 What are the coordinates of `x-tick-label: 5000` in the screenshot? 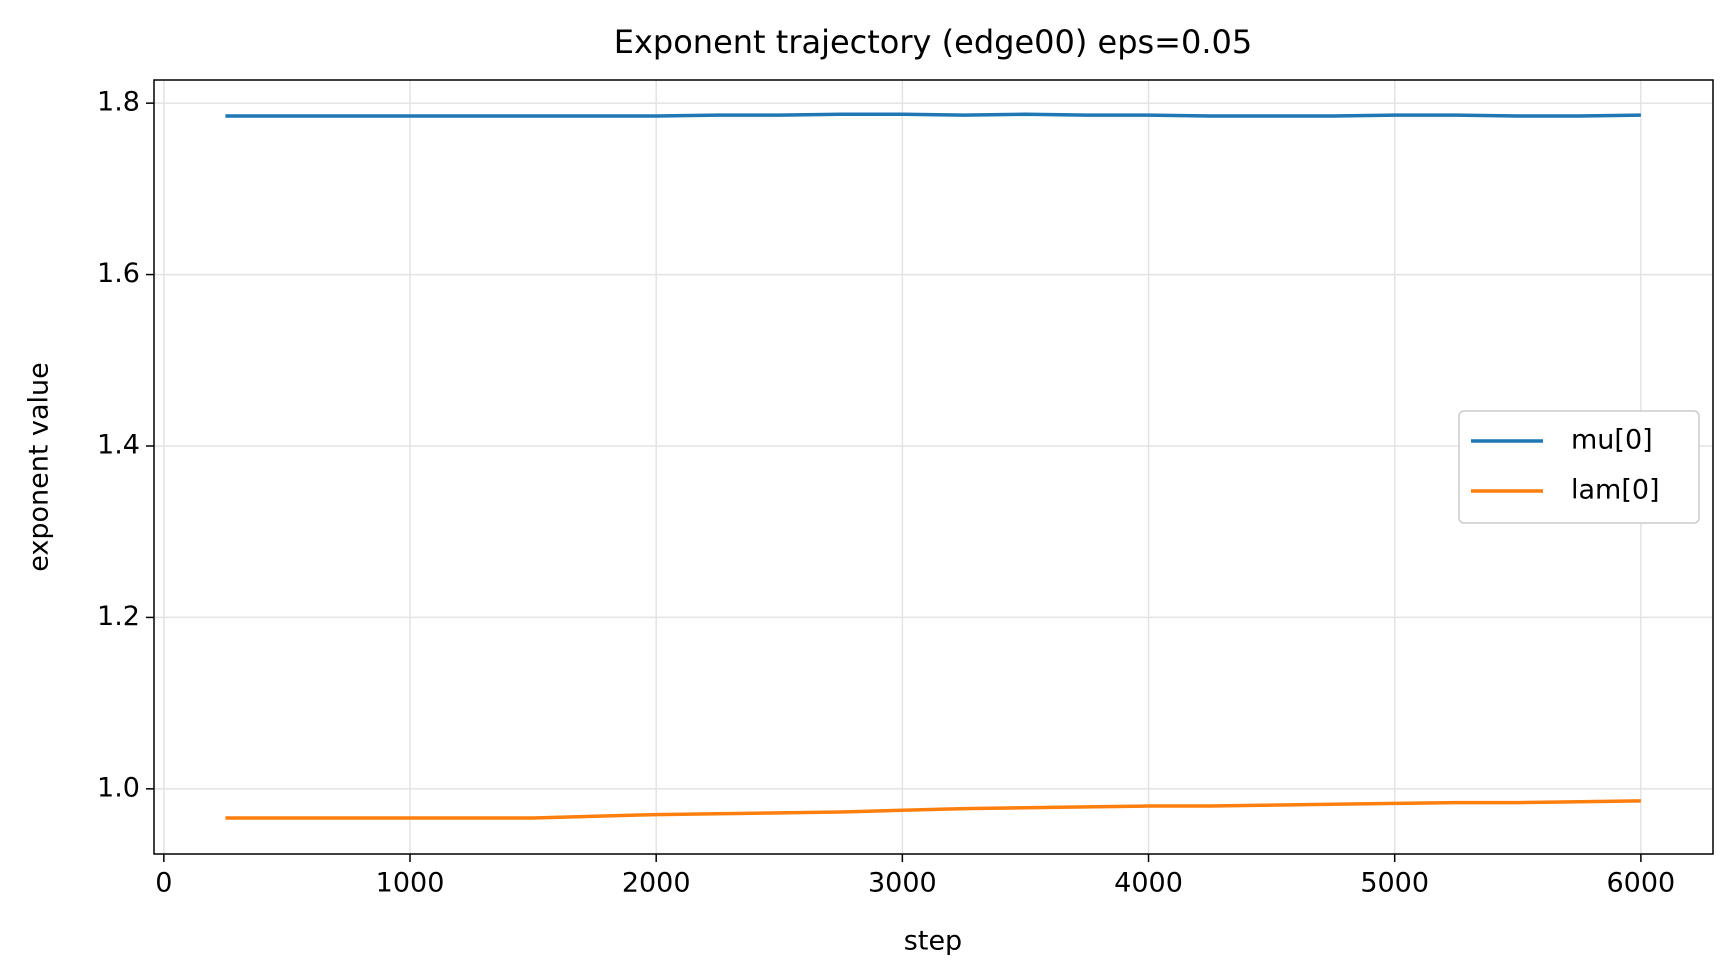 It's located at (1394, 883).